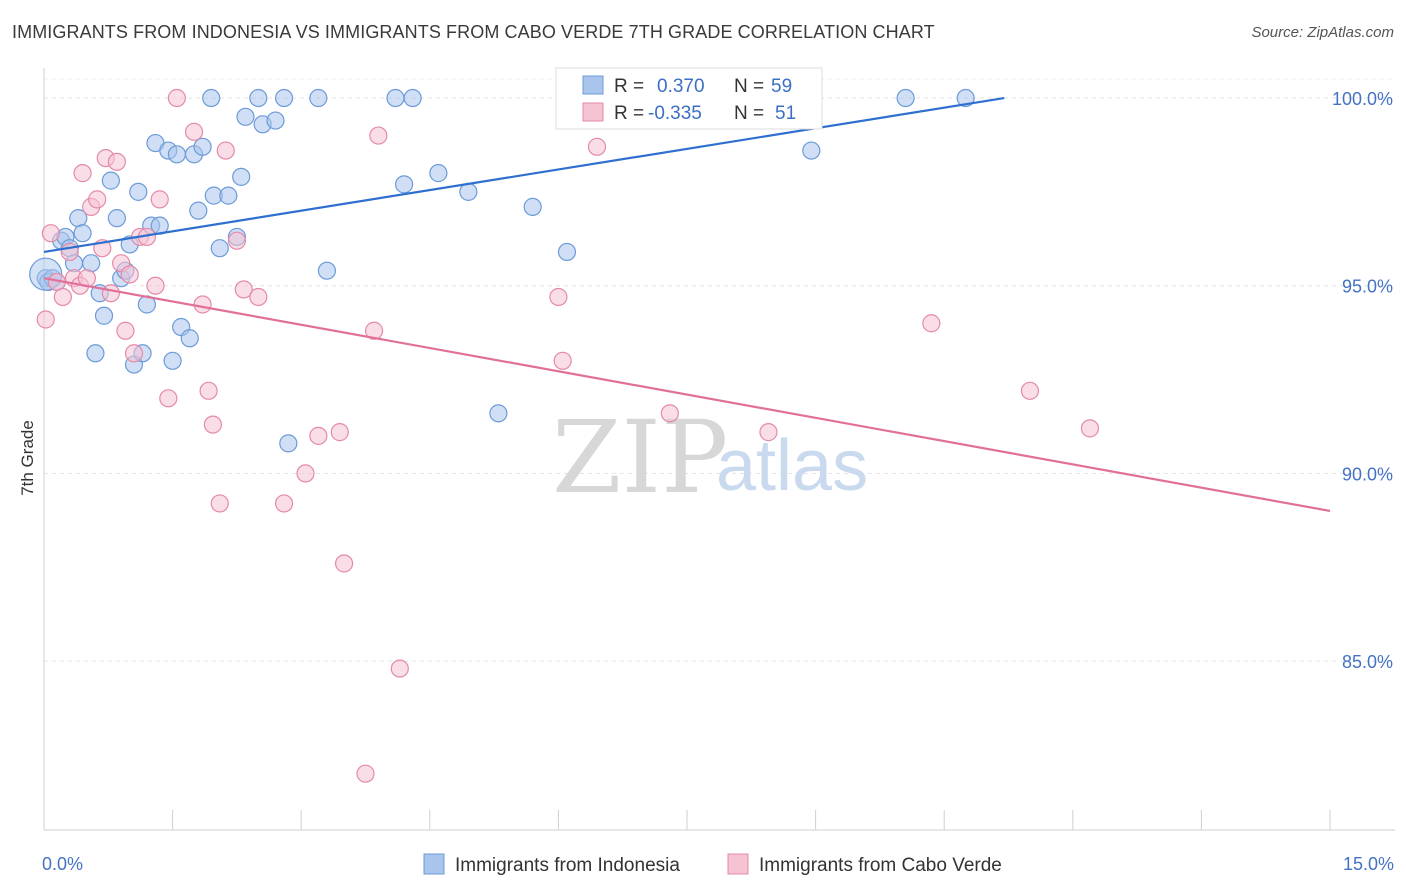 The height and width of the screenshot is (892, 1406). Describe the element at coordinates (785, 113) in the screenshot. I see `stats-n-value-1: 51` at that location.